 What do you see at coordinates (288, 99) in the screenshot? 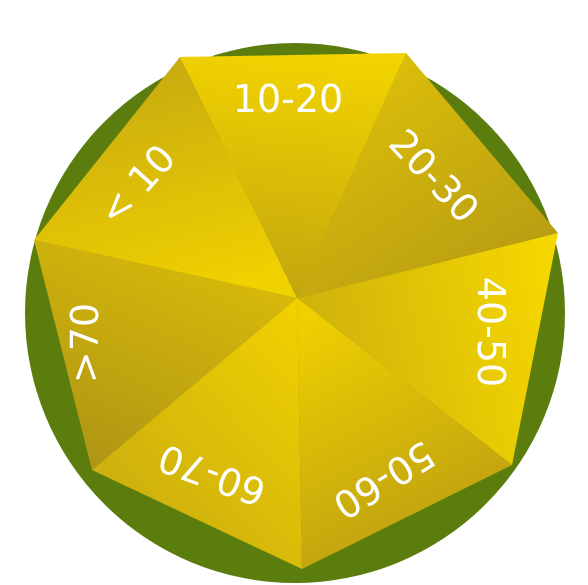
I see `segment-label: 10-20` at bounding box center [288, 99].